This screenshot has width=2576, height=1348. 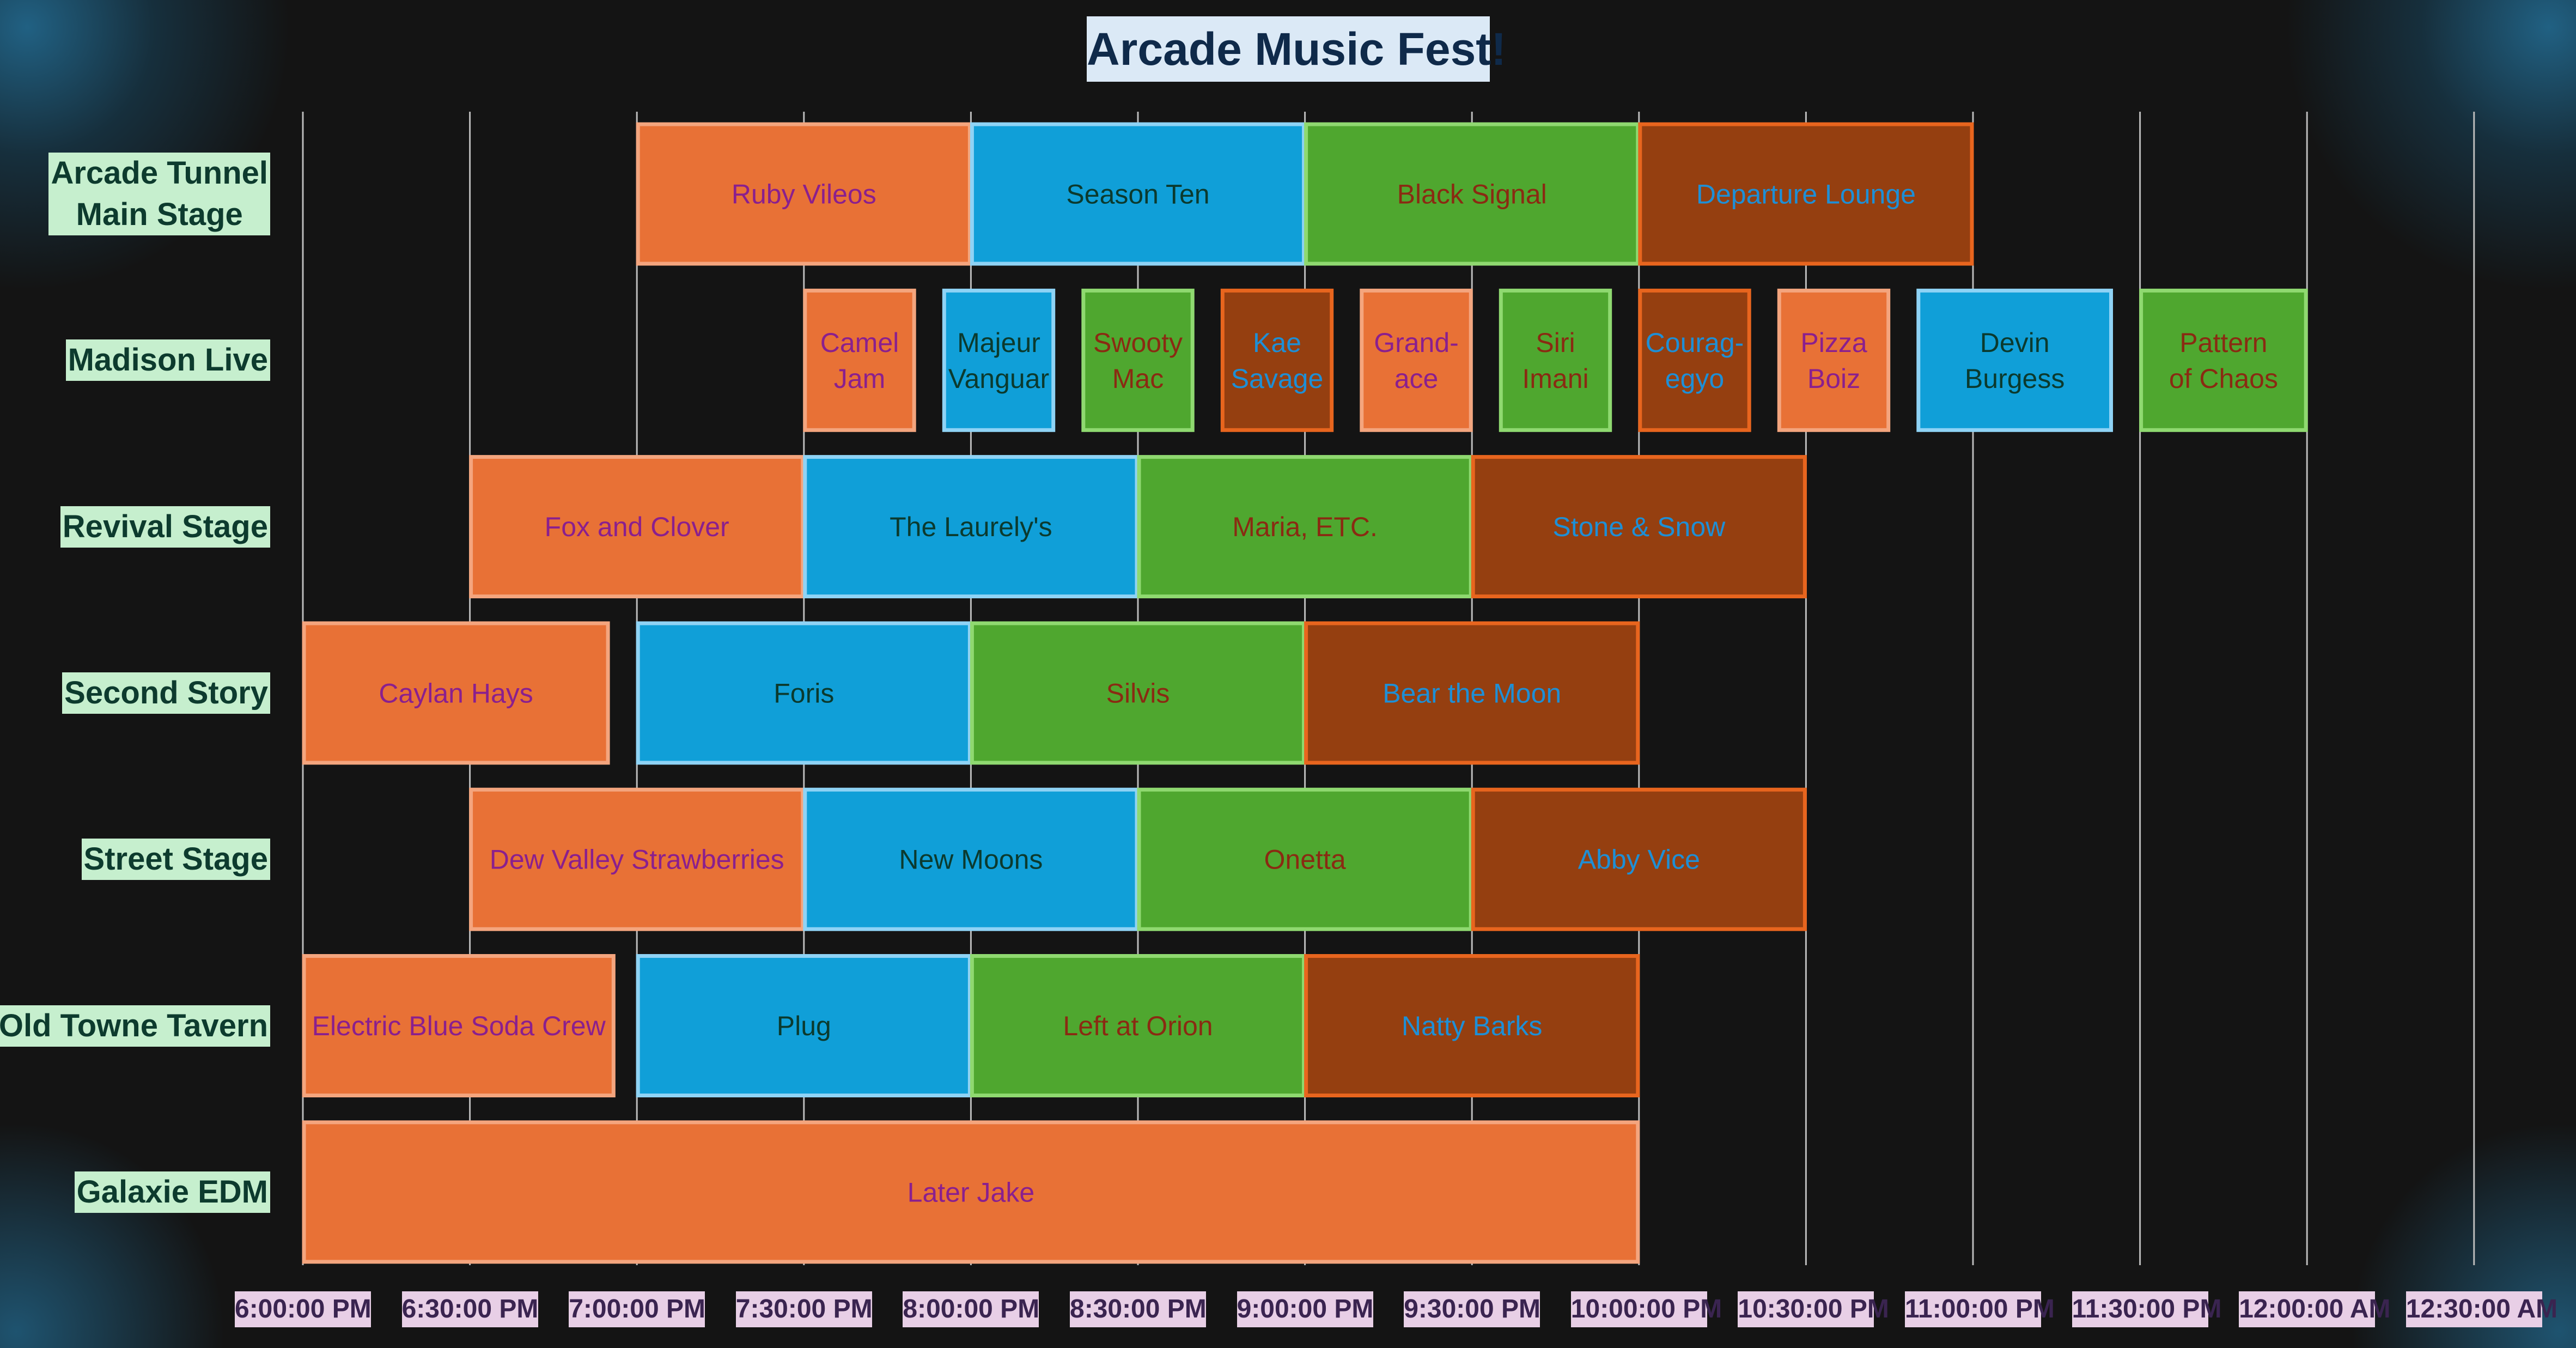 What do you see at coordinates (971, 1192) in the screenshot?
I see `set-bar: Later Jake` at bounding box center [971, 1192].